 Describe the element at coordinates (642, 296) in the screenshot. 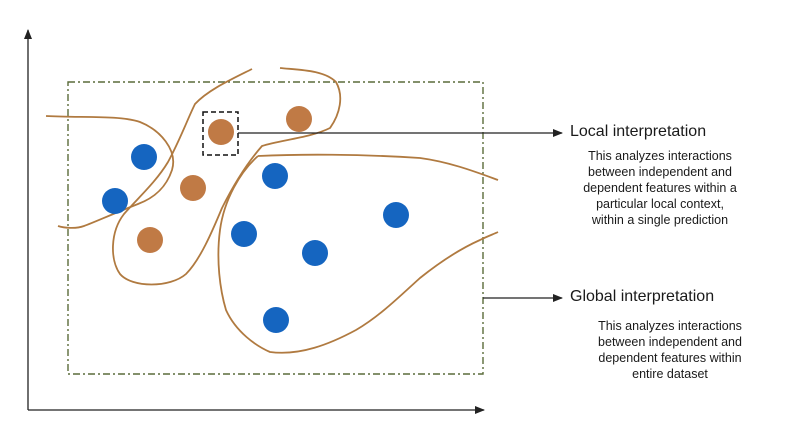

I see `global-interpretation-title: Global interpretation` at that location.